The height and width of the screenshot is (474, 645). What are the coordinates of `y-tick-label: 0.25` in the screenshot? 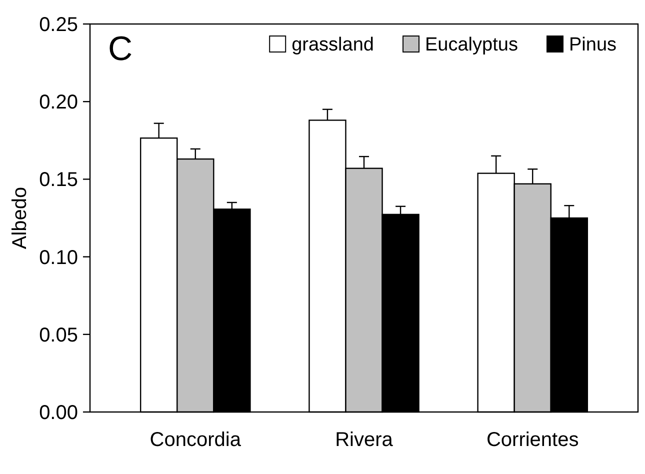 It's located at (58, 25).